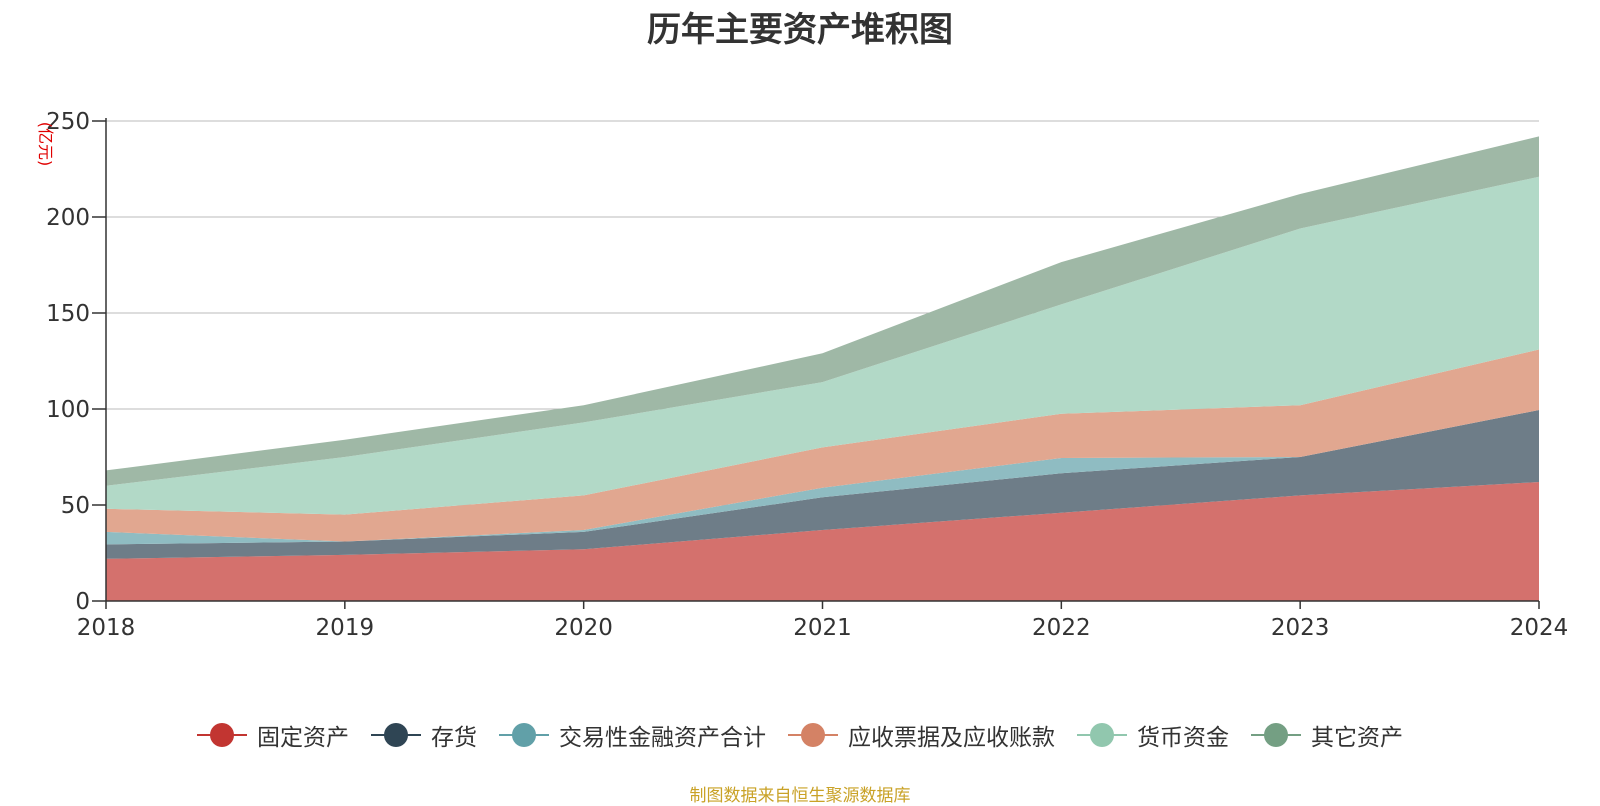 The image size is (1600, 806). I want to click on x-tick-label: 2023, so click(1300, 628).